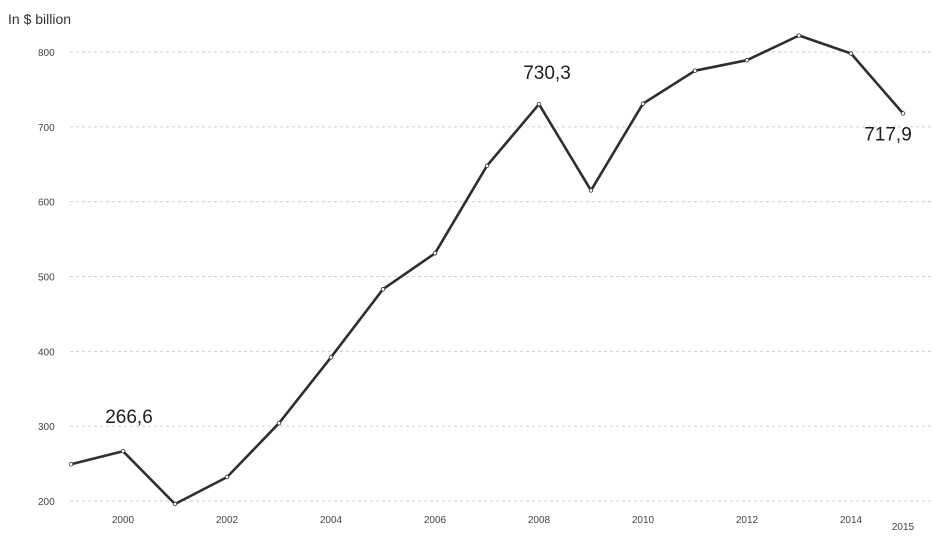 Image resolution: width=933 pixels, height=555 pixels. What do you see at coordinates (888, 134) in the screenshot?
I see `data-label: 717,9` at bounding box center [888, 134].